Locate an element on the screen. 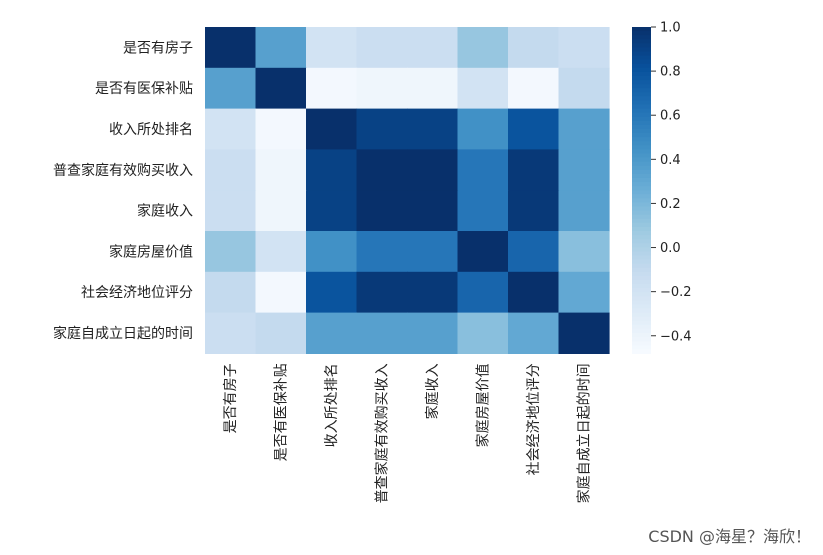  x-tick-label: 家庭房屋价值 is located at coordinates (483, 405).